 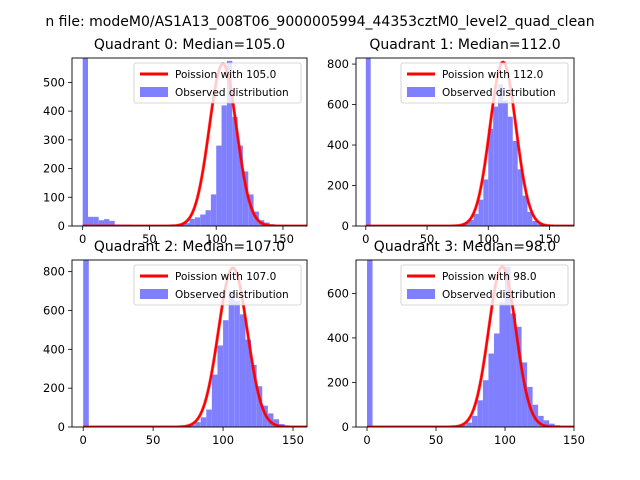 I want to click on y-tick-label: 500, so click(x=54, y=82).